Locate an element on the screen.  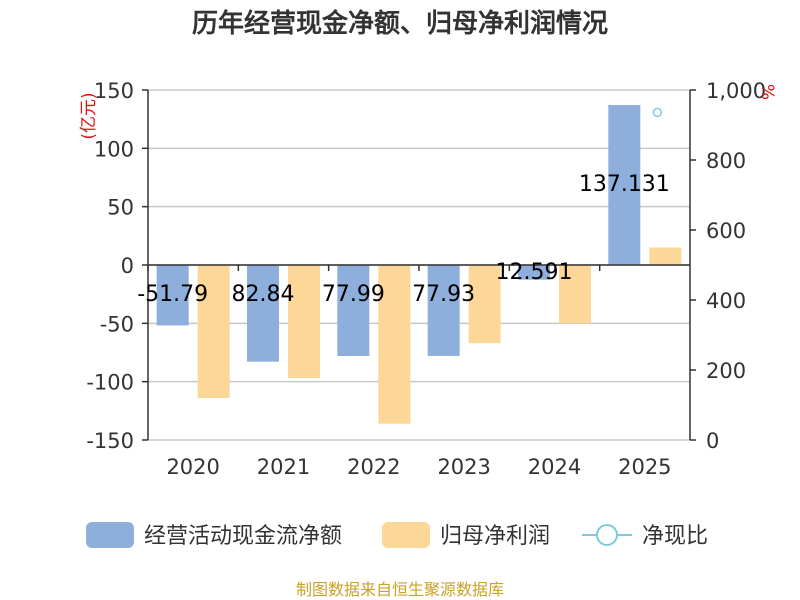
left-tick-label: 150 is located at coordinates (114, 91).